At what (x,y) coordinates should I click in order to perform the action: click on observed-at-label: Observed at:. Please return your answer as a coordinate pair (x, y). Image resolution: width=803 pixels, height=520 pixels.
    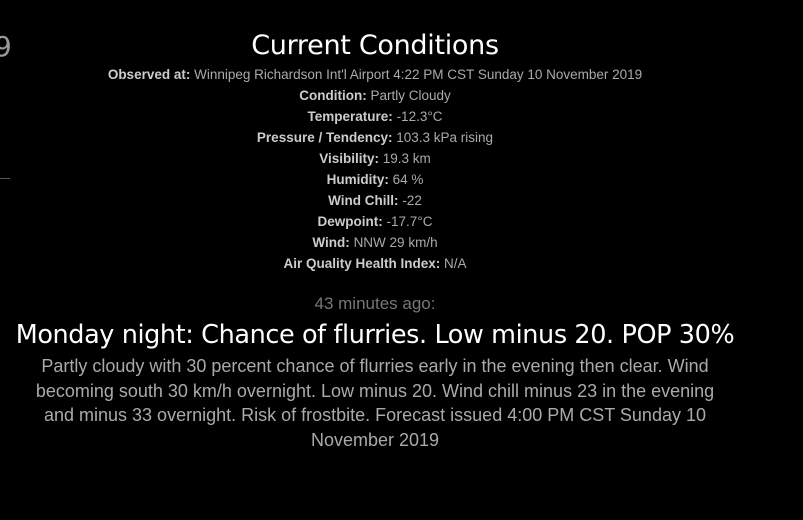
    Looking at the image, I should click on (149, 74).